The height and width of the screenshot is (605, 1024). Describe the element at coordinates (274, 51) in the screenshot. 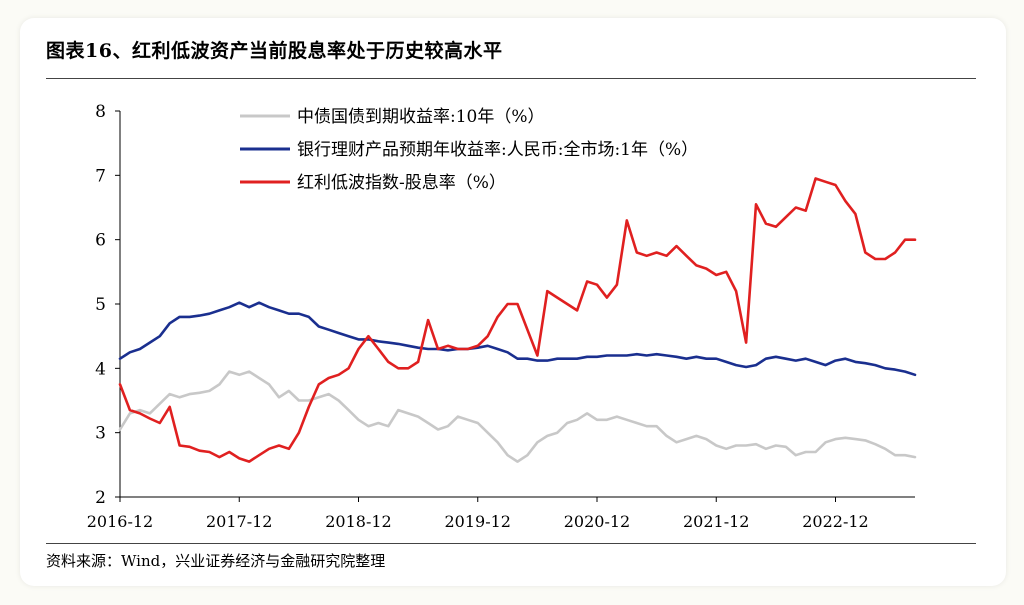

I see `figure-title: 图表16、红利低波资产当前股息率处于历史较高水平` at that location.